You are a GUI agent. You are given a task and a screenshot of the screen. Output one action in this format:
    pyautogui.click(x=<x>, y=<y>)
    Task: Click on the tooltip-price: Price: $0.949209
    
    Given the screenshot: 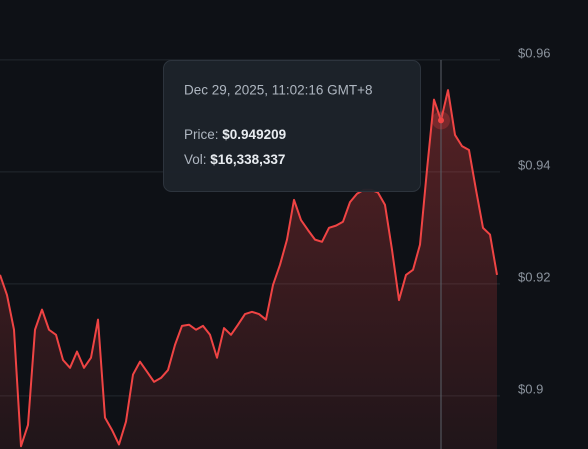 What is the action you would take?
    pyautogui.click(x=235, y=134)
    